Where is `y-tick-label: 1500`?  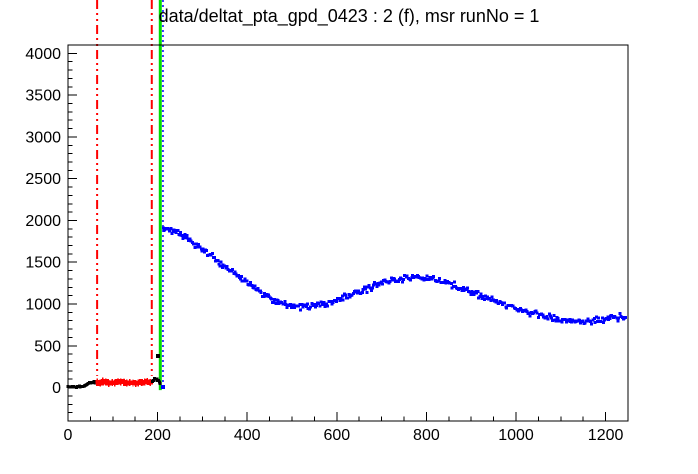
y-tick-label: 1500 is located at coordinates (43, 263).